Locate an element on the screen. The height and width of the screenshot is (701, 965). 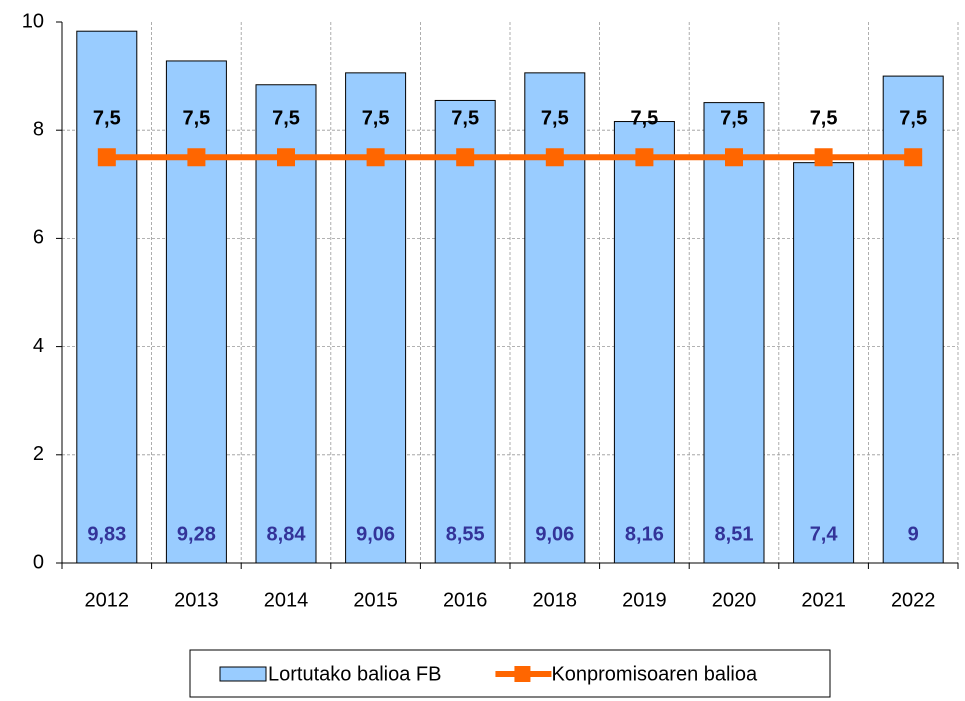
legend-label: Konpromisoaren balioa is located at coordinates (654, 674).